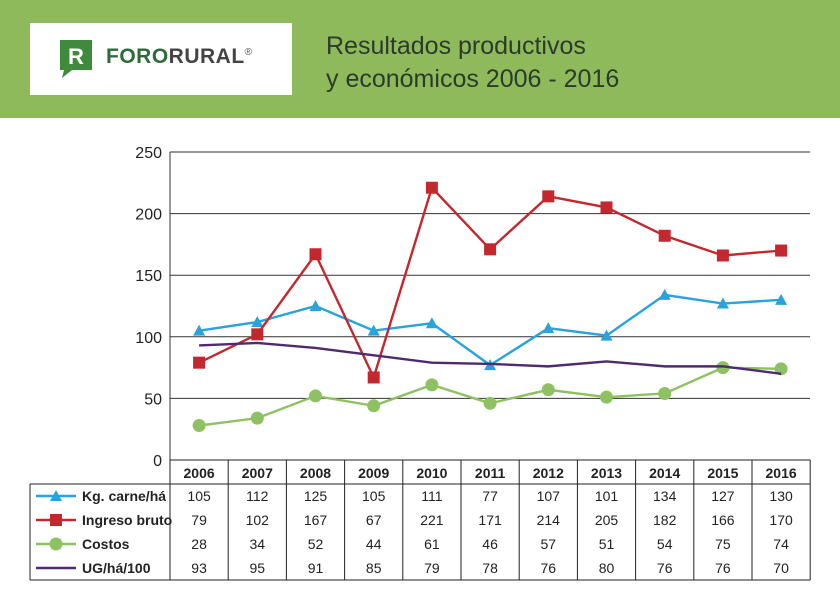 The width and height of the screenshot is (840, 614). Describe the element at coordinates (148, 276) in the screenshot. I see `y-tick-label: 150` at that location.